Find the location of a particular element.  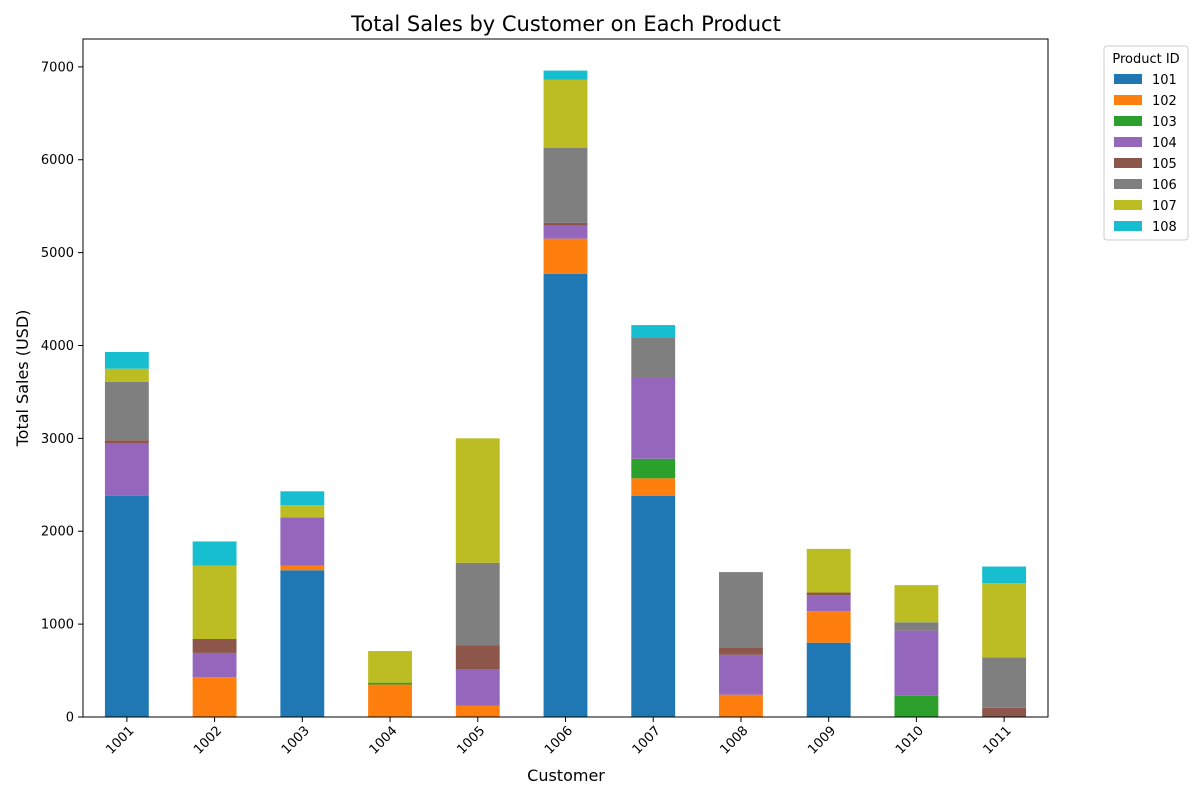

x-tick-label: 1002 is located at coordinates (208, 741).